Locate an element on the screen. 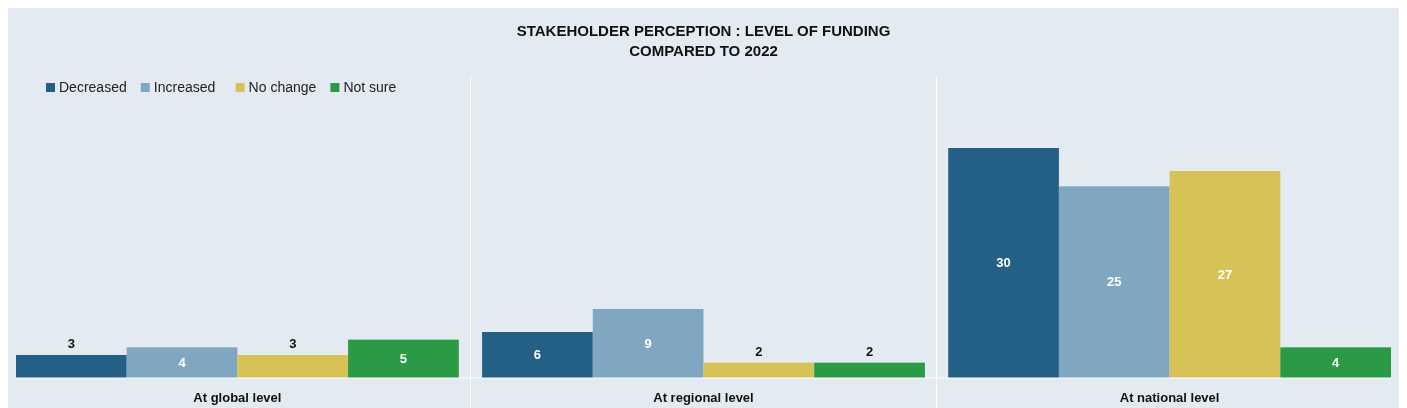 The height and width of the screenshot is (408, 1407). data-label: 5 is located at coordinates (403, 358).